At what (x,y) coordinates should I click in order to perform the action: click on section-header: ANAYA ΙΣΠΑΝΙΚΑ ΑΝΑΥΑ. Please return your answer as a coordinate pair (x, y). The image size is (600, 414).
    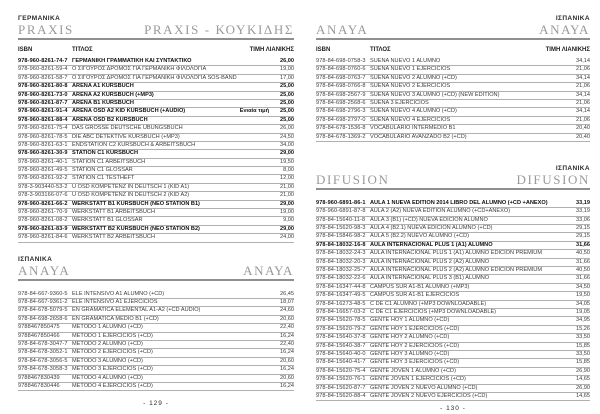
    Looking at the image, I should click on (453, 27).